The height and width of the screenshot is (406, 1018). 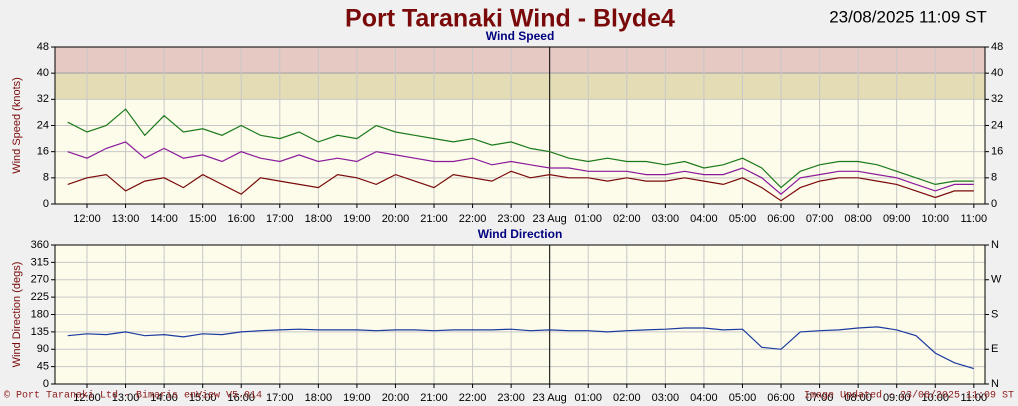 I want to click on y2-tick-label: S, so click(x=994, y=314).